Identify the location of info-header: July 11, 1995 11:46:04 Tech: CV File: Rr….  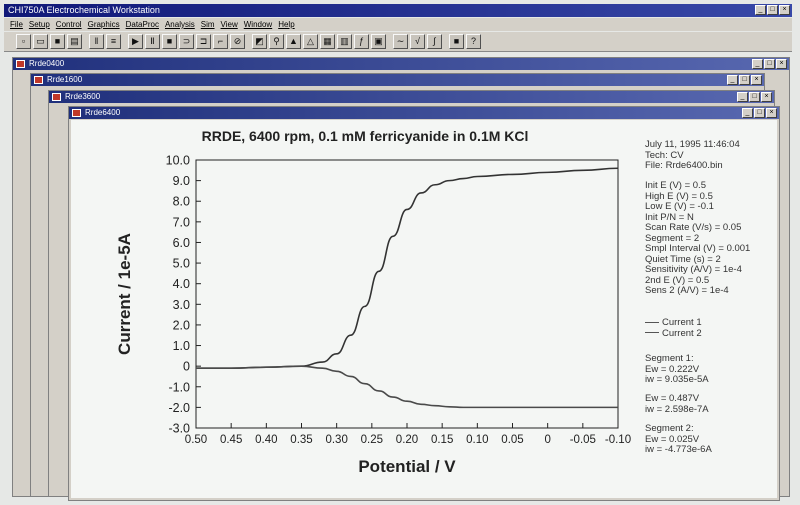
(692, 155).